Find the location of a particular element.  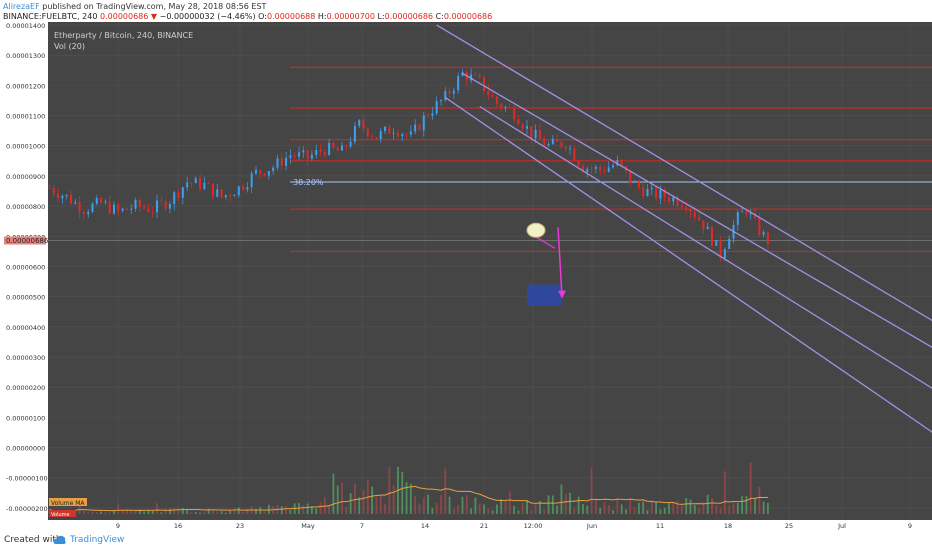

time-tick-label: 16 is located at coordinates (178, 526).